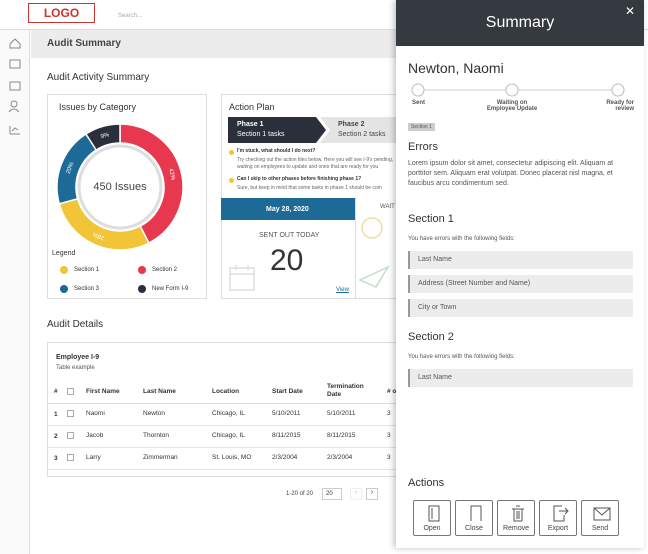 Image resolution: width=648 pixels, height=554 pixels. What do you see at coordinates (64, 253) in the screenshot?
I see `legend-title: Legend` at bounding box center [64, 253].